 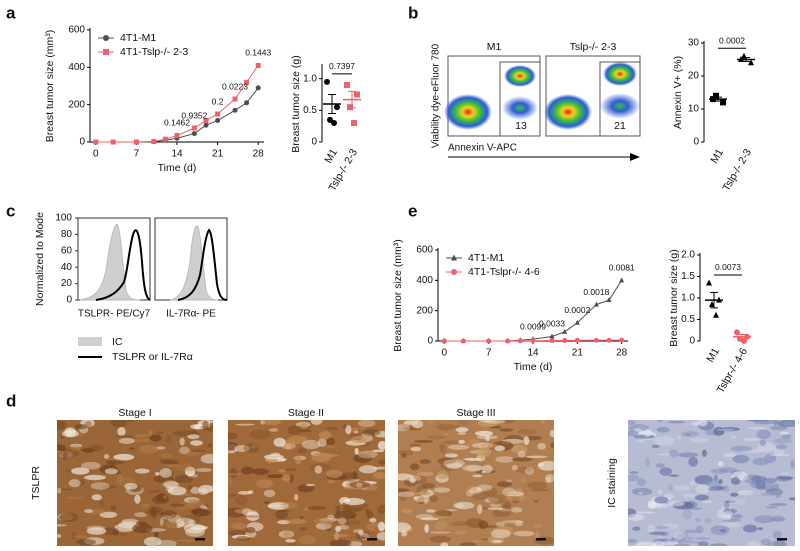 What do you see at coordinates (36, 483) in the screenshot?
I see `row-label: TSLPR` at bounding box center [36, 483].